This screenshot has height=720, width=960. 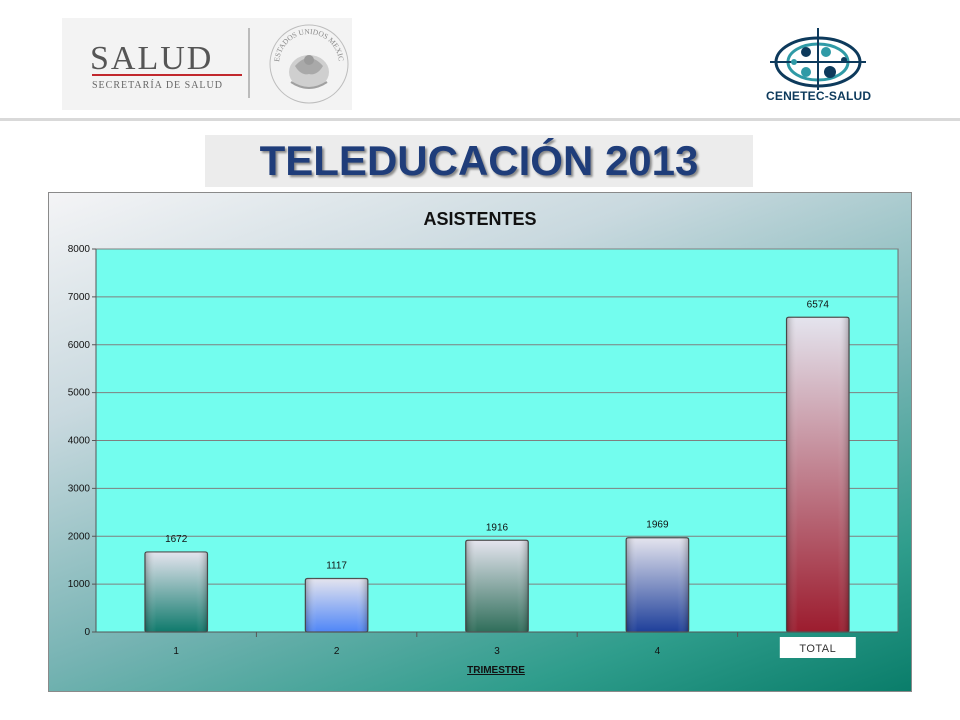 What do you see at coordinates (309, 64) in the screenshot?
I see `mexico-seal-icon: ESTADOS UNIDOS MEXICANOS` at bounding box center [309, 64].